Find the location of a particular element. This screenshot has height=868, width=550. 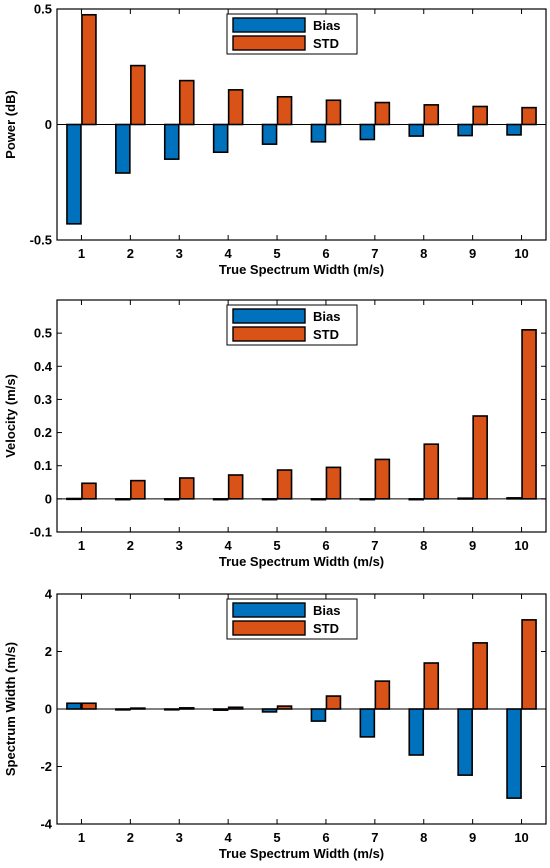

y-tick-label: 2 is located at coordinates (48, 651).